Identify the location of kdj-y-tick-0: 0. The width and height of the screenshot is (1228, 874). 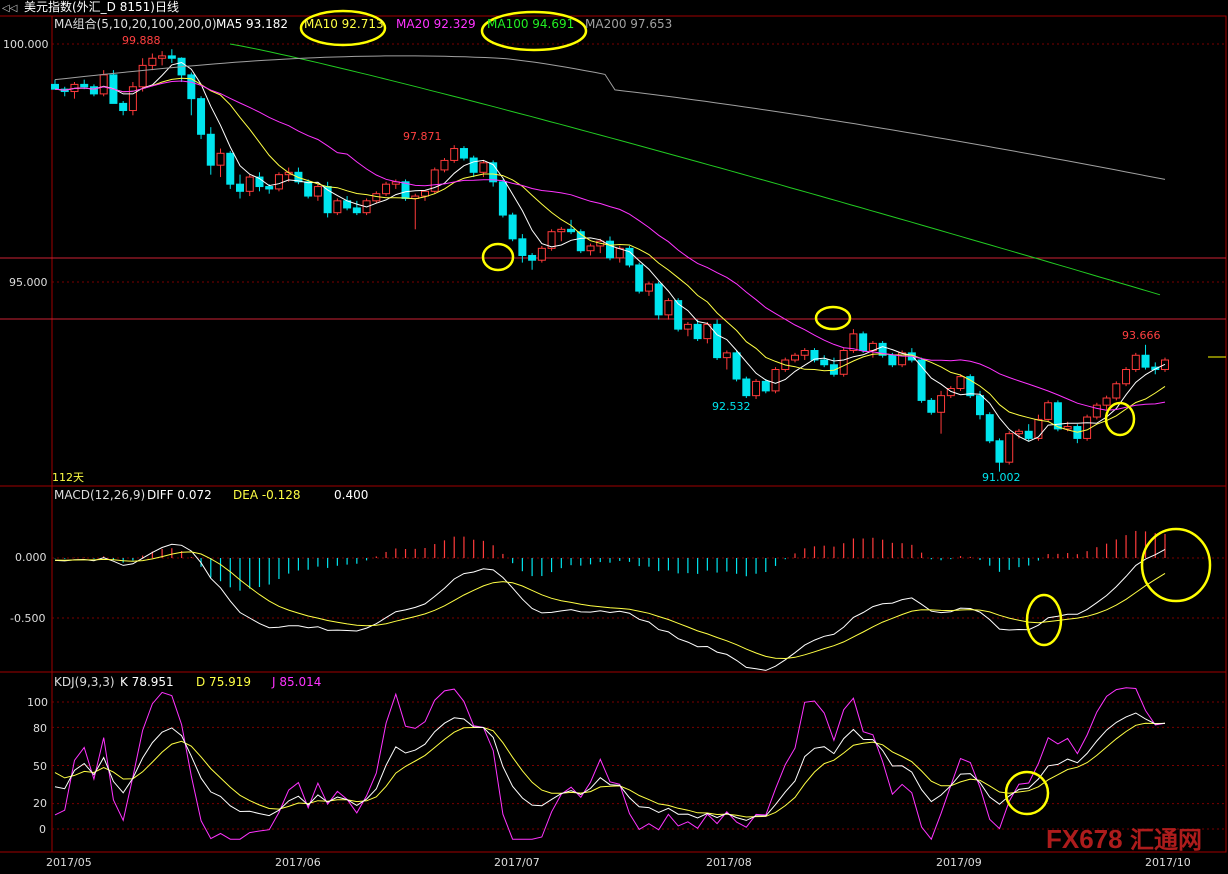
(42, 829).